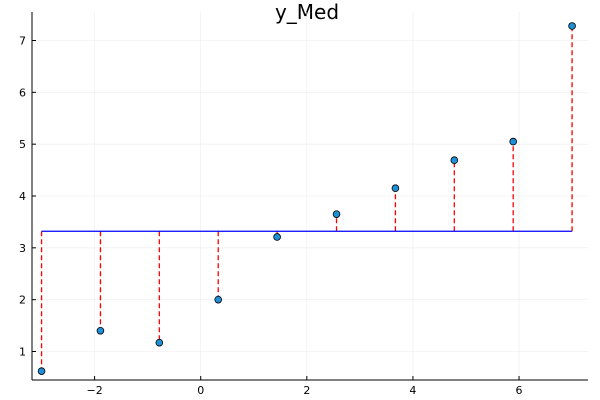 The height and width of the screenshot is (400, 600). Describe the element at coordinates (412, 390) in the screenshot. I see `x-tick-label: 4` at that location.